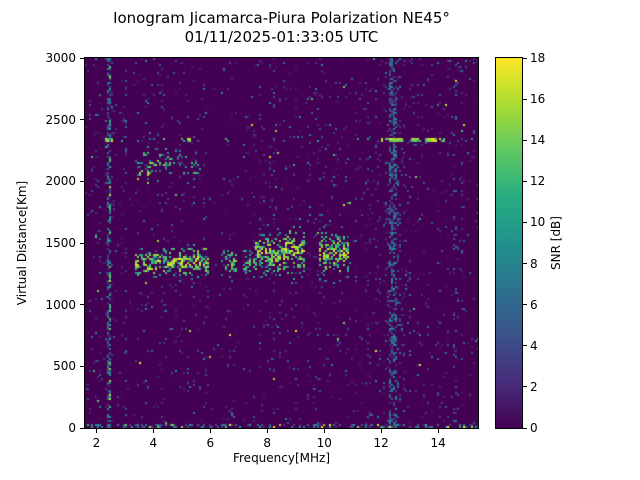 The height and width of the screenshot is (480, 640). Describe the element at coordinates (538, 140) in the screenshot. I see `colorbar-tick-label: 14` at that location.